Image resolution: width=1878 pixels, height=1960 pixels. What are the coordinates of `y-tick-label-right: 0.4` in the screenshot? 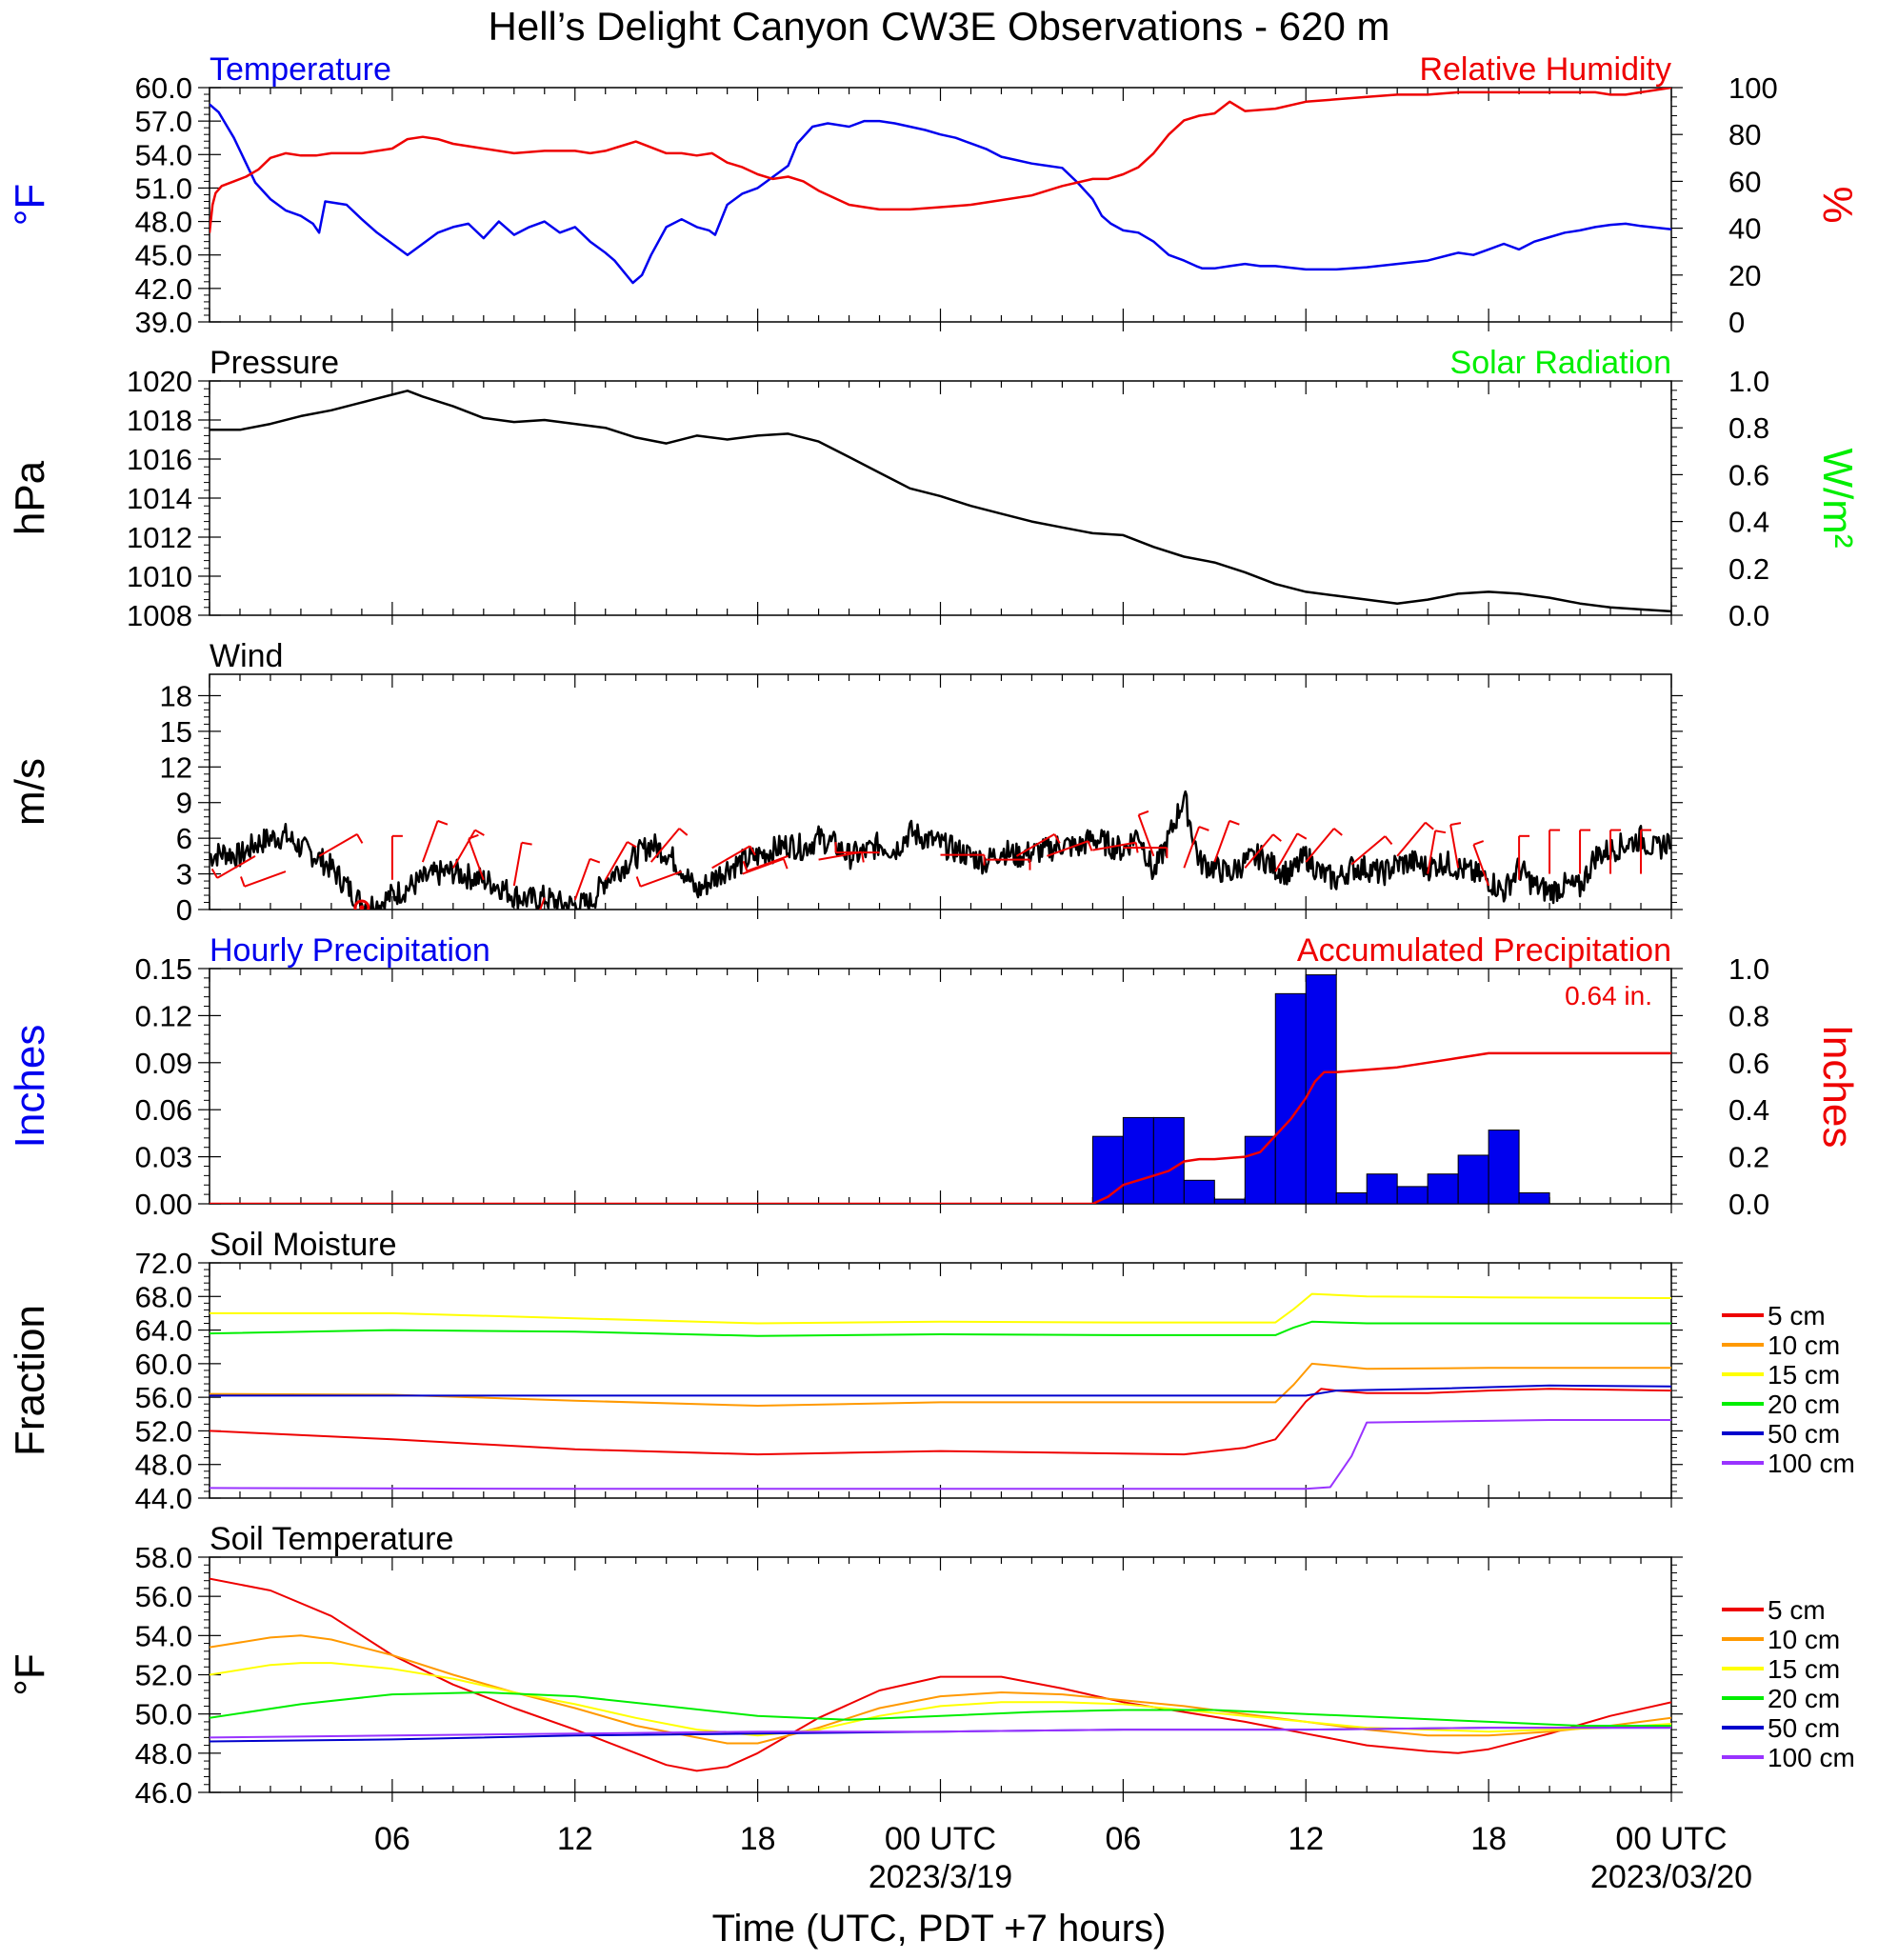 It's located at (1748, 1110).